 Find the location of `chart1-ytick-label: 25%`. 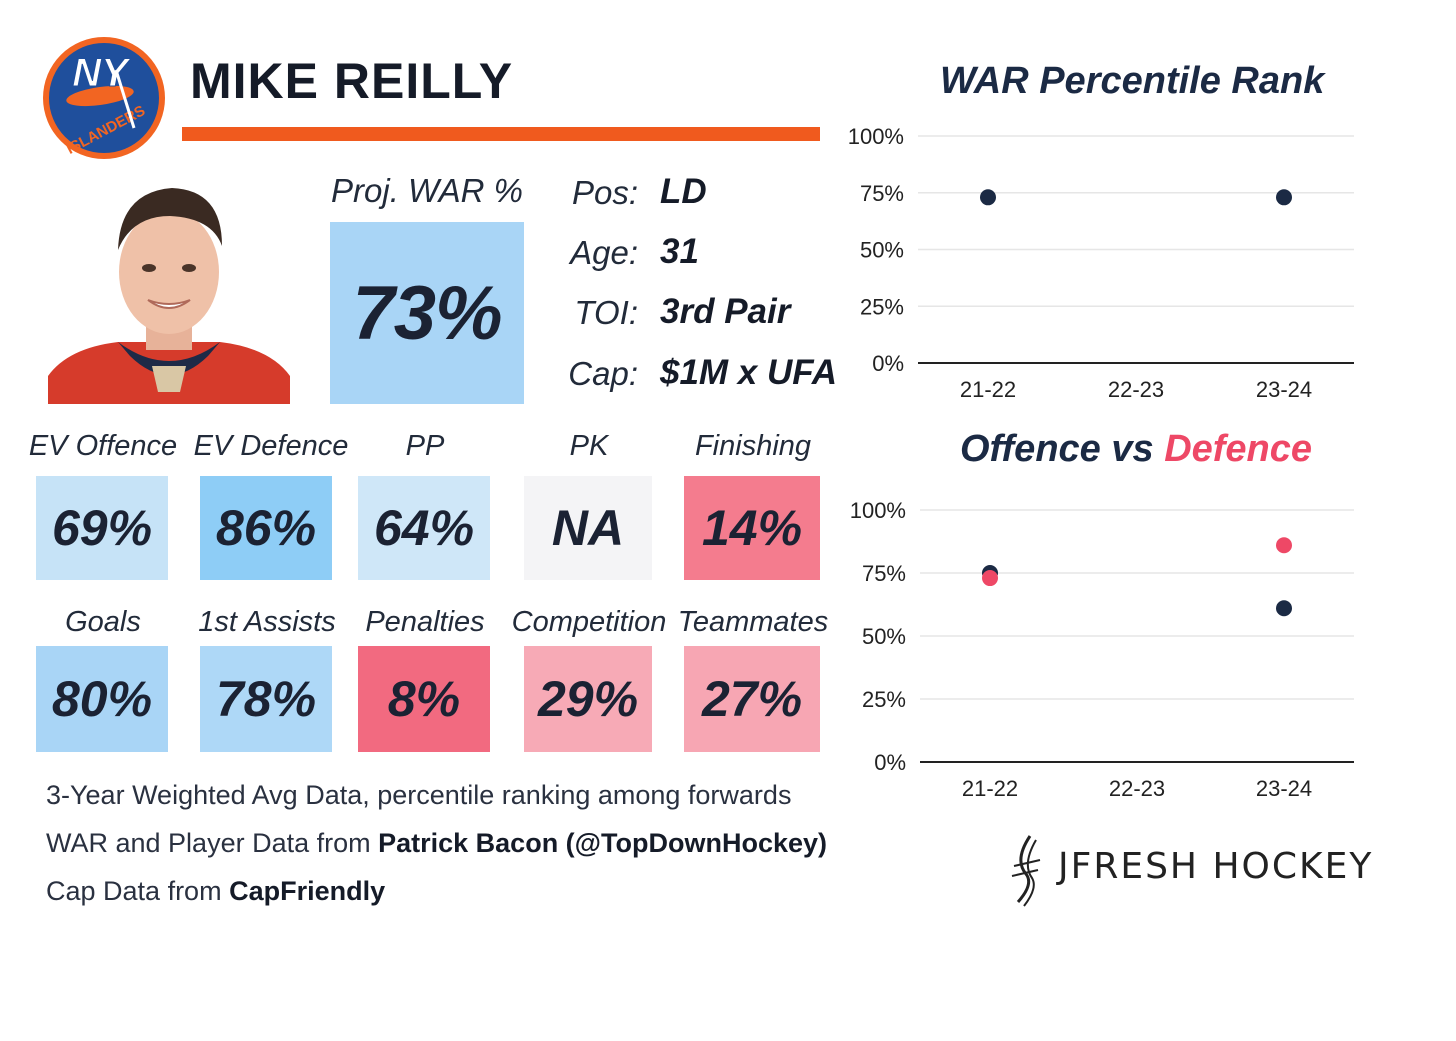

chart1-ytick-label: 25% is located at coordinates (882, 306).